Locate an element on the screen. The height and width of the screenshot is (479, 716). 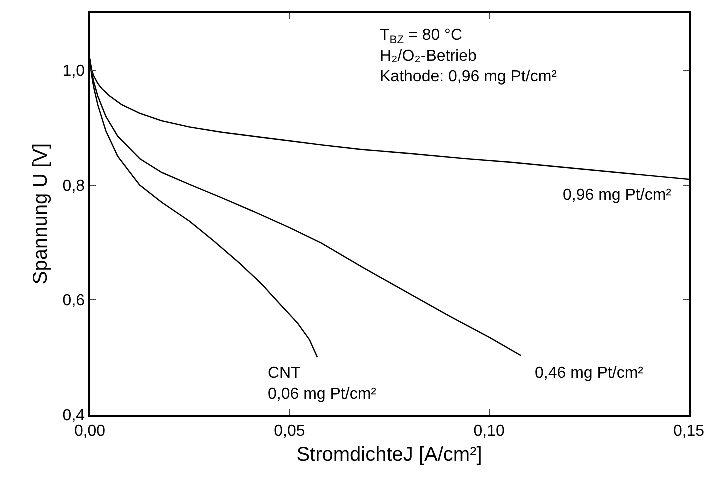
annotation: 0,46 mg Pt/cm² is located at coordinates (589, 373).